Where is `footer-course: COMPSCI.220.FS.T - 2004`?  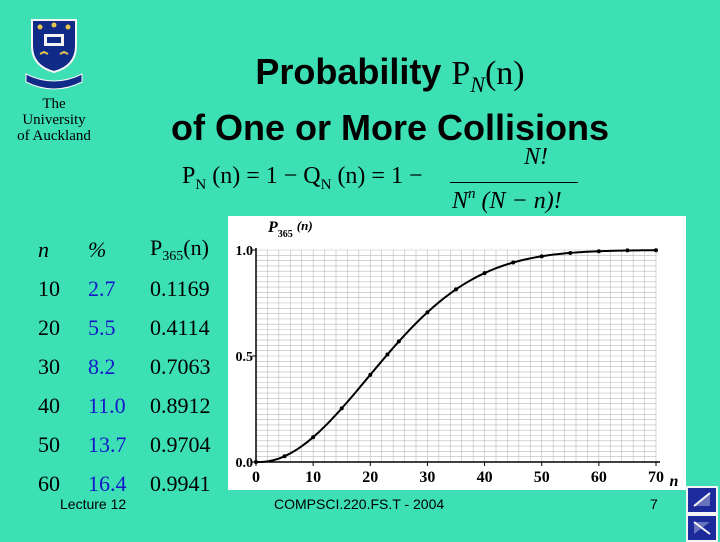 footer-course: COMPSCI.220.FS.T - 2004 is located at coordinates (359, 504).